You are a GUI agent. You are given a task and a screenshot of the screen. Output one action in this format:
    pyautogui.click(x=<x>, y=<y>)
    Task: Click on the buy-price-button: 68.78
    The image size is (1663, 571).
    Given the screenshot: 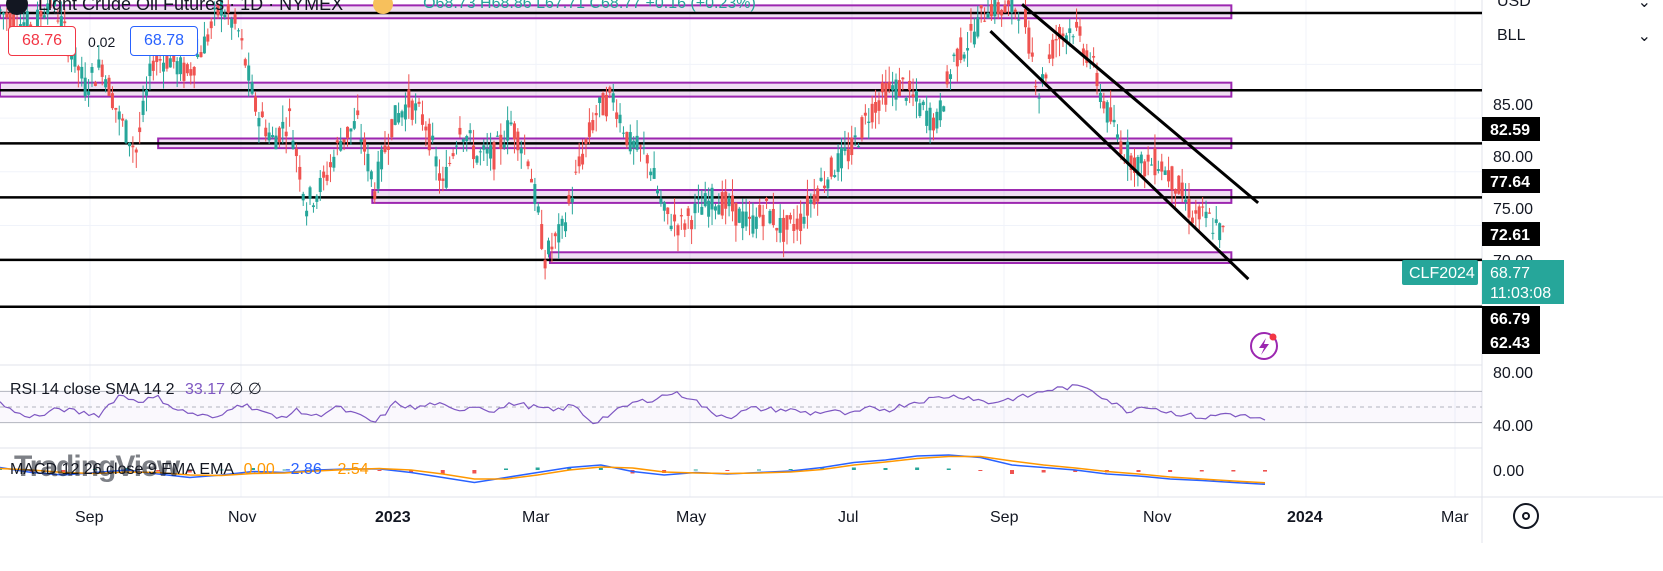 What is the action you would take?
    pyautogui.click(x=164, y=41)
    